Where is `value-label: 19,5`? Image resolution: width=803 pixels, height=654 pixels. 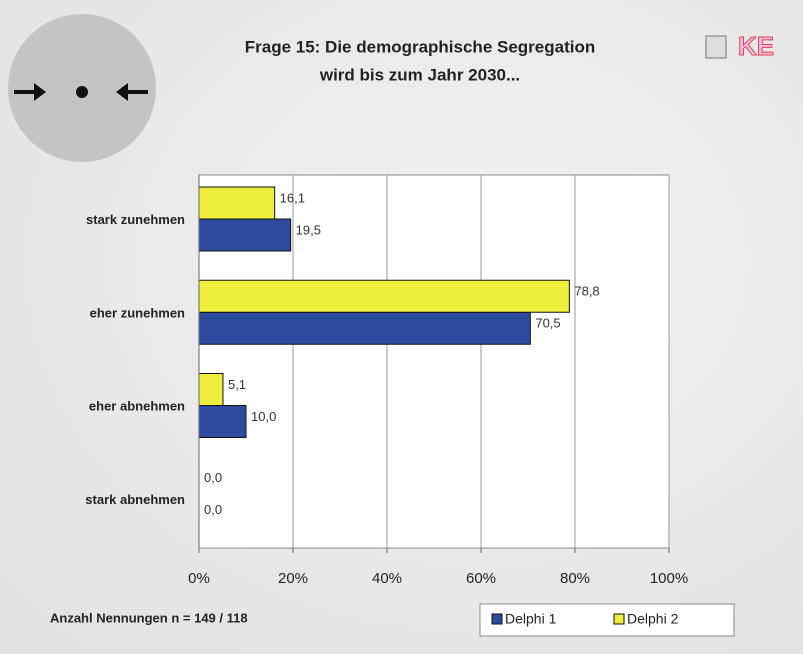
value-label: 19,5 is located at coordinates (308, 229).